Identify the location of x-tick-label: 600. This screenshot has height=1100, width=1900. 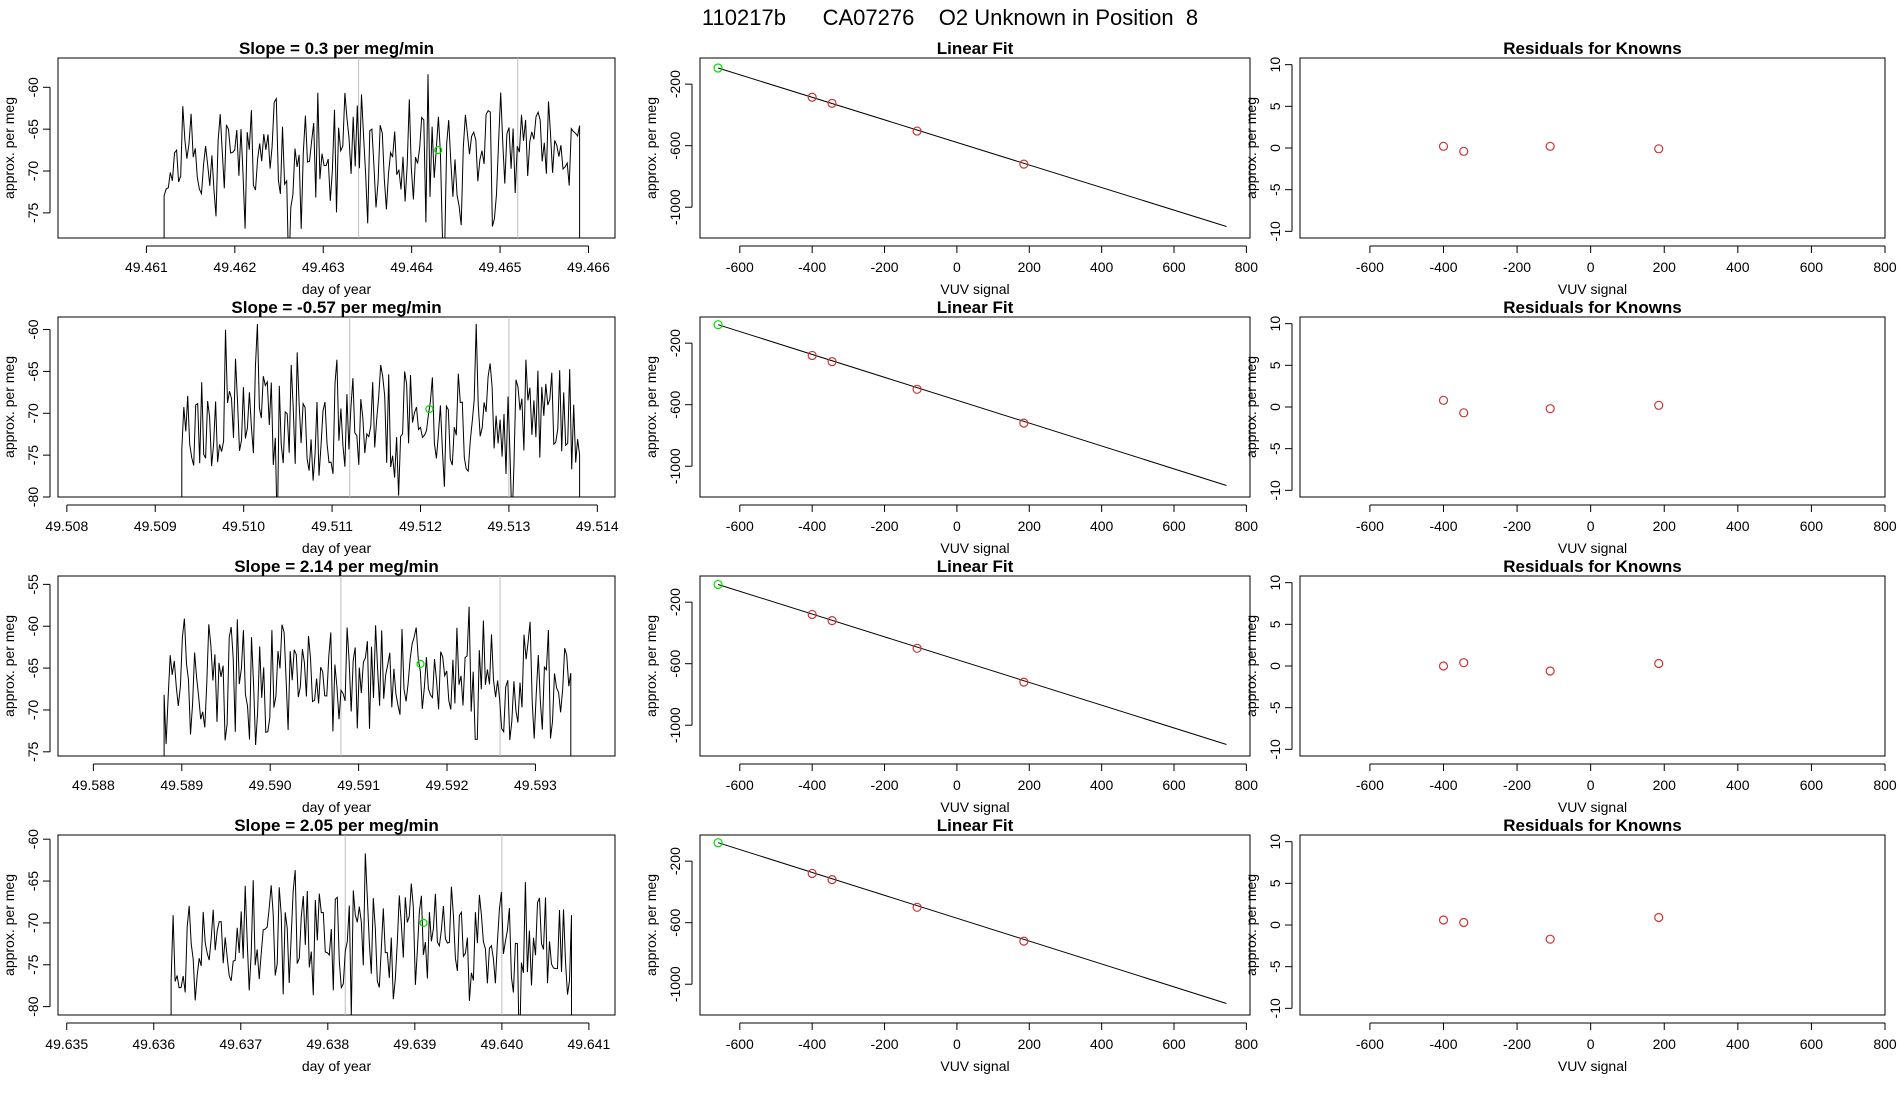
(1812, 526).